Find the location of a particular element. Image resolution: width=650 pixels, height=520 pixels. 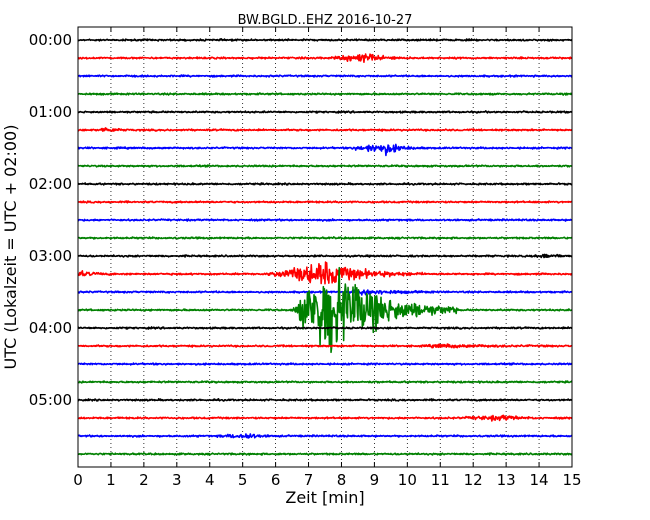

x-tick-label: 6 is located at coordinates (276, 480).